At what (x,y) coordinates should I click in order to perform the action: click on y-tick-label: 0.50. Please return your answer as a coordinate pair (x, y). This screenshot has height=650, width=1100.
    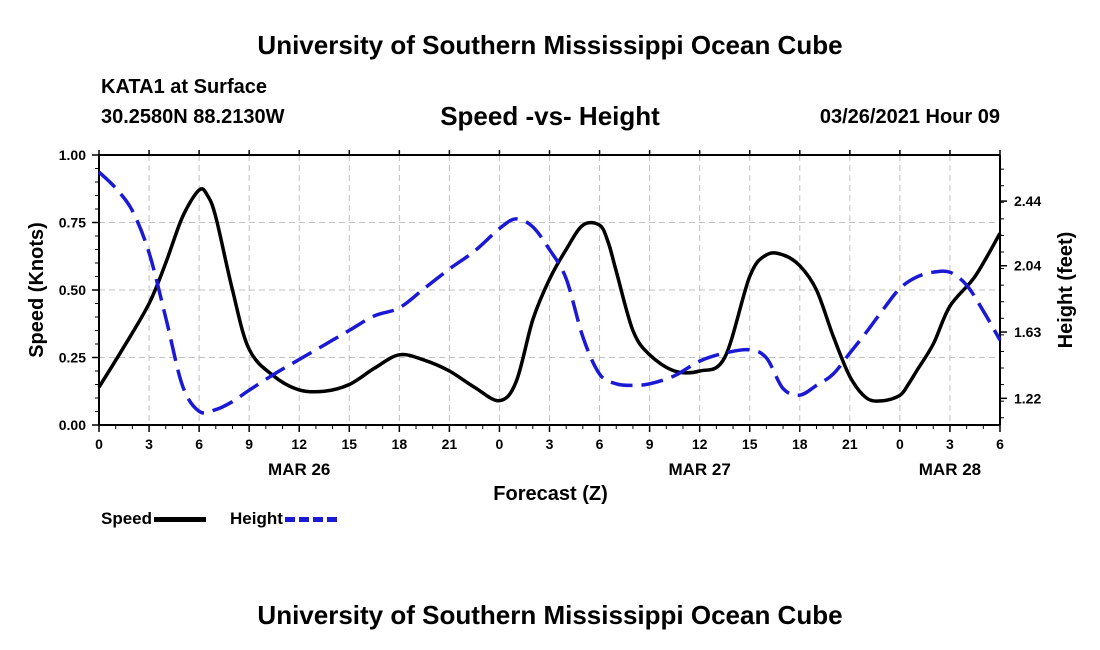
    Looking at the image, I should click on (72, 290).